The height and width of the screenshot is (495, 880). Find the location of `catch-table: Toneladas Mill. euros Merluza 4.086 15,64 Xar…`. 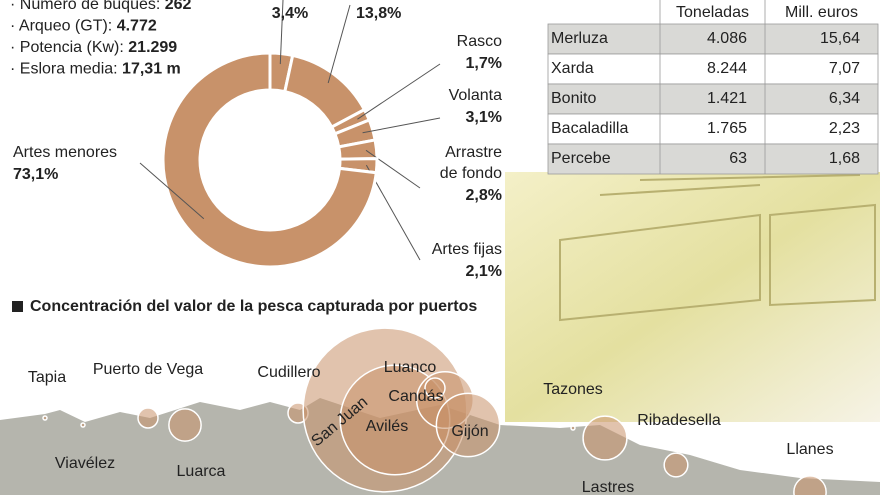

catch-table: Toneladas Mill. euros Merluza 4.086 15,64 Xar… is located at coordinates (713, 87).